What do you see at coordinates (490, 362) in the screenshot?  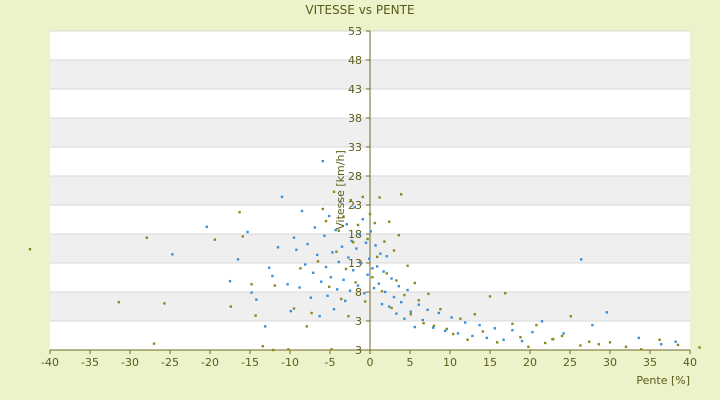 I see `x-tick-label: 15` at bounding box center [490, 362].